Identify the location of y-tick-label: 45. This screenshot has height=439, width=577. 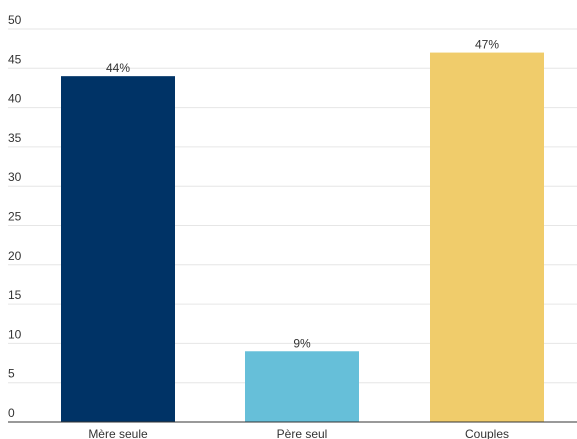
(15, 59).